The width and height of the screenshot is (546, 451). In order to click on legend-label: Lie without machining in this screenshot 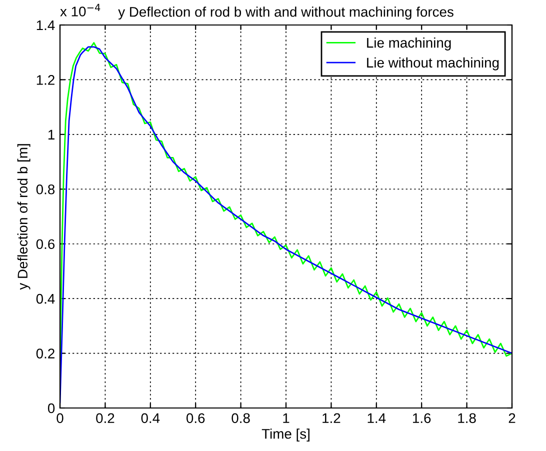, I will do `click(433, 63)`.